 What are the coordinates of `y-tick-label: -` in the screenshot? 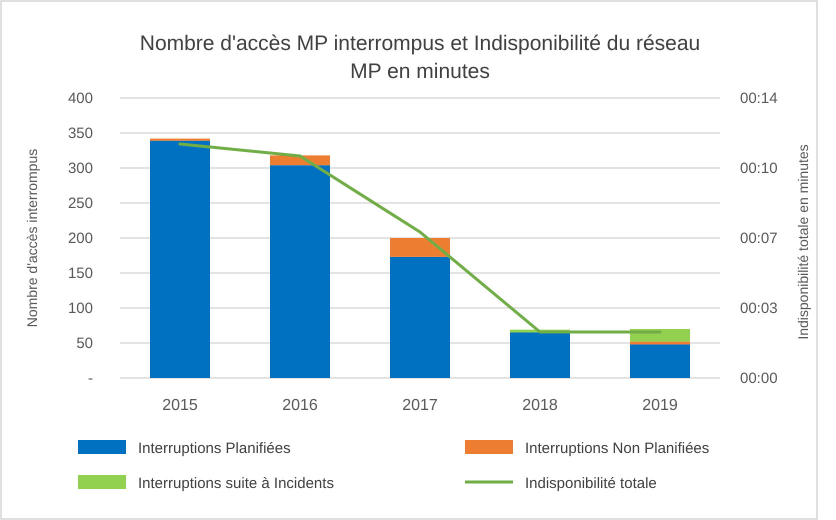 It's located at (90, 378).